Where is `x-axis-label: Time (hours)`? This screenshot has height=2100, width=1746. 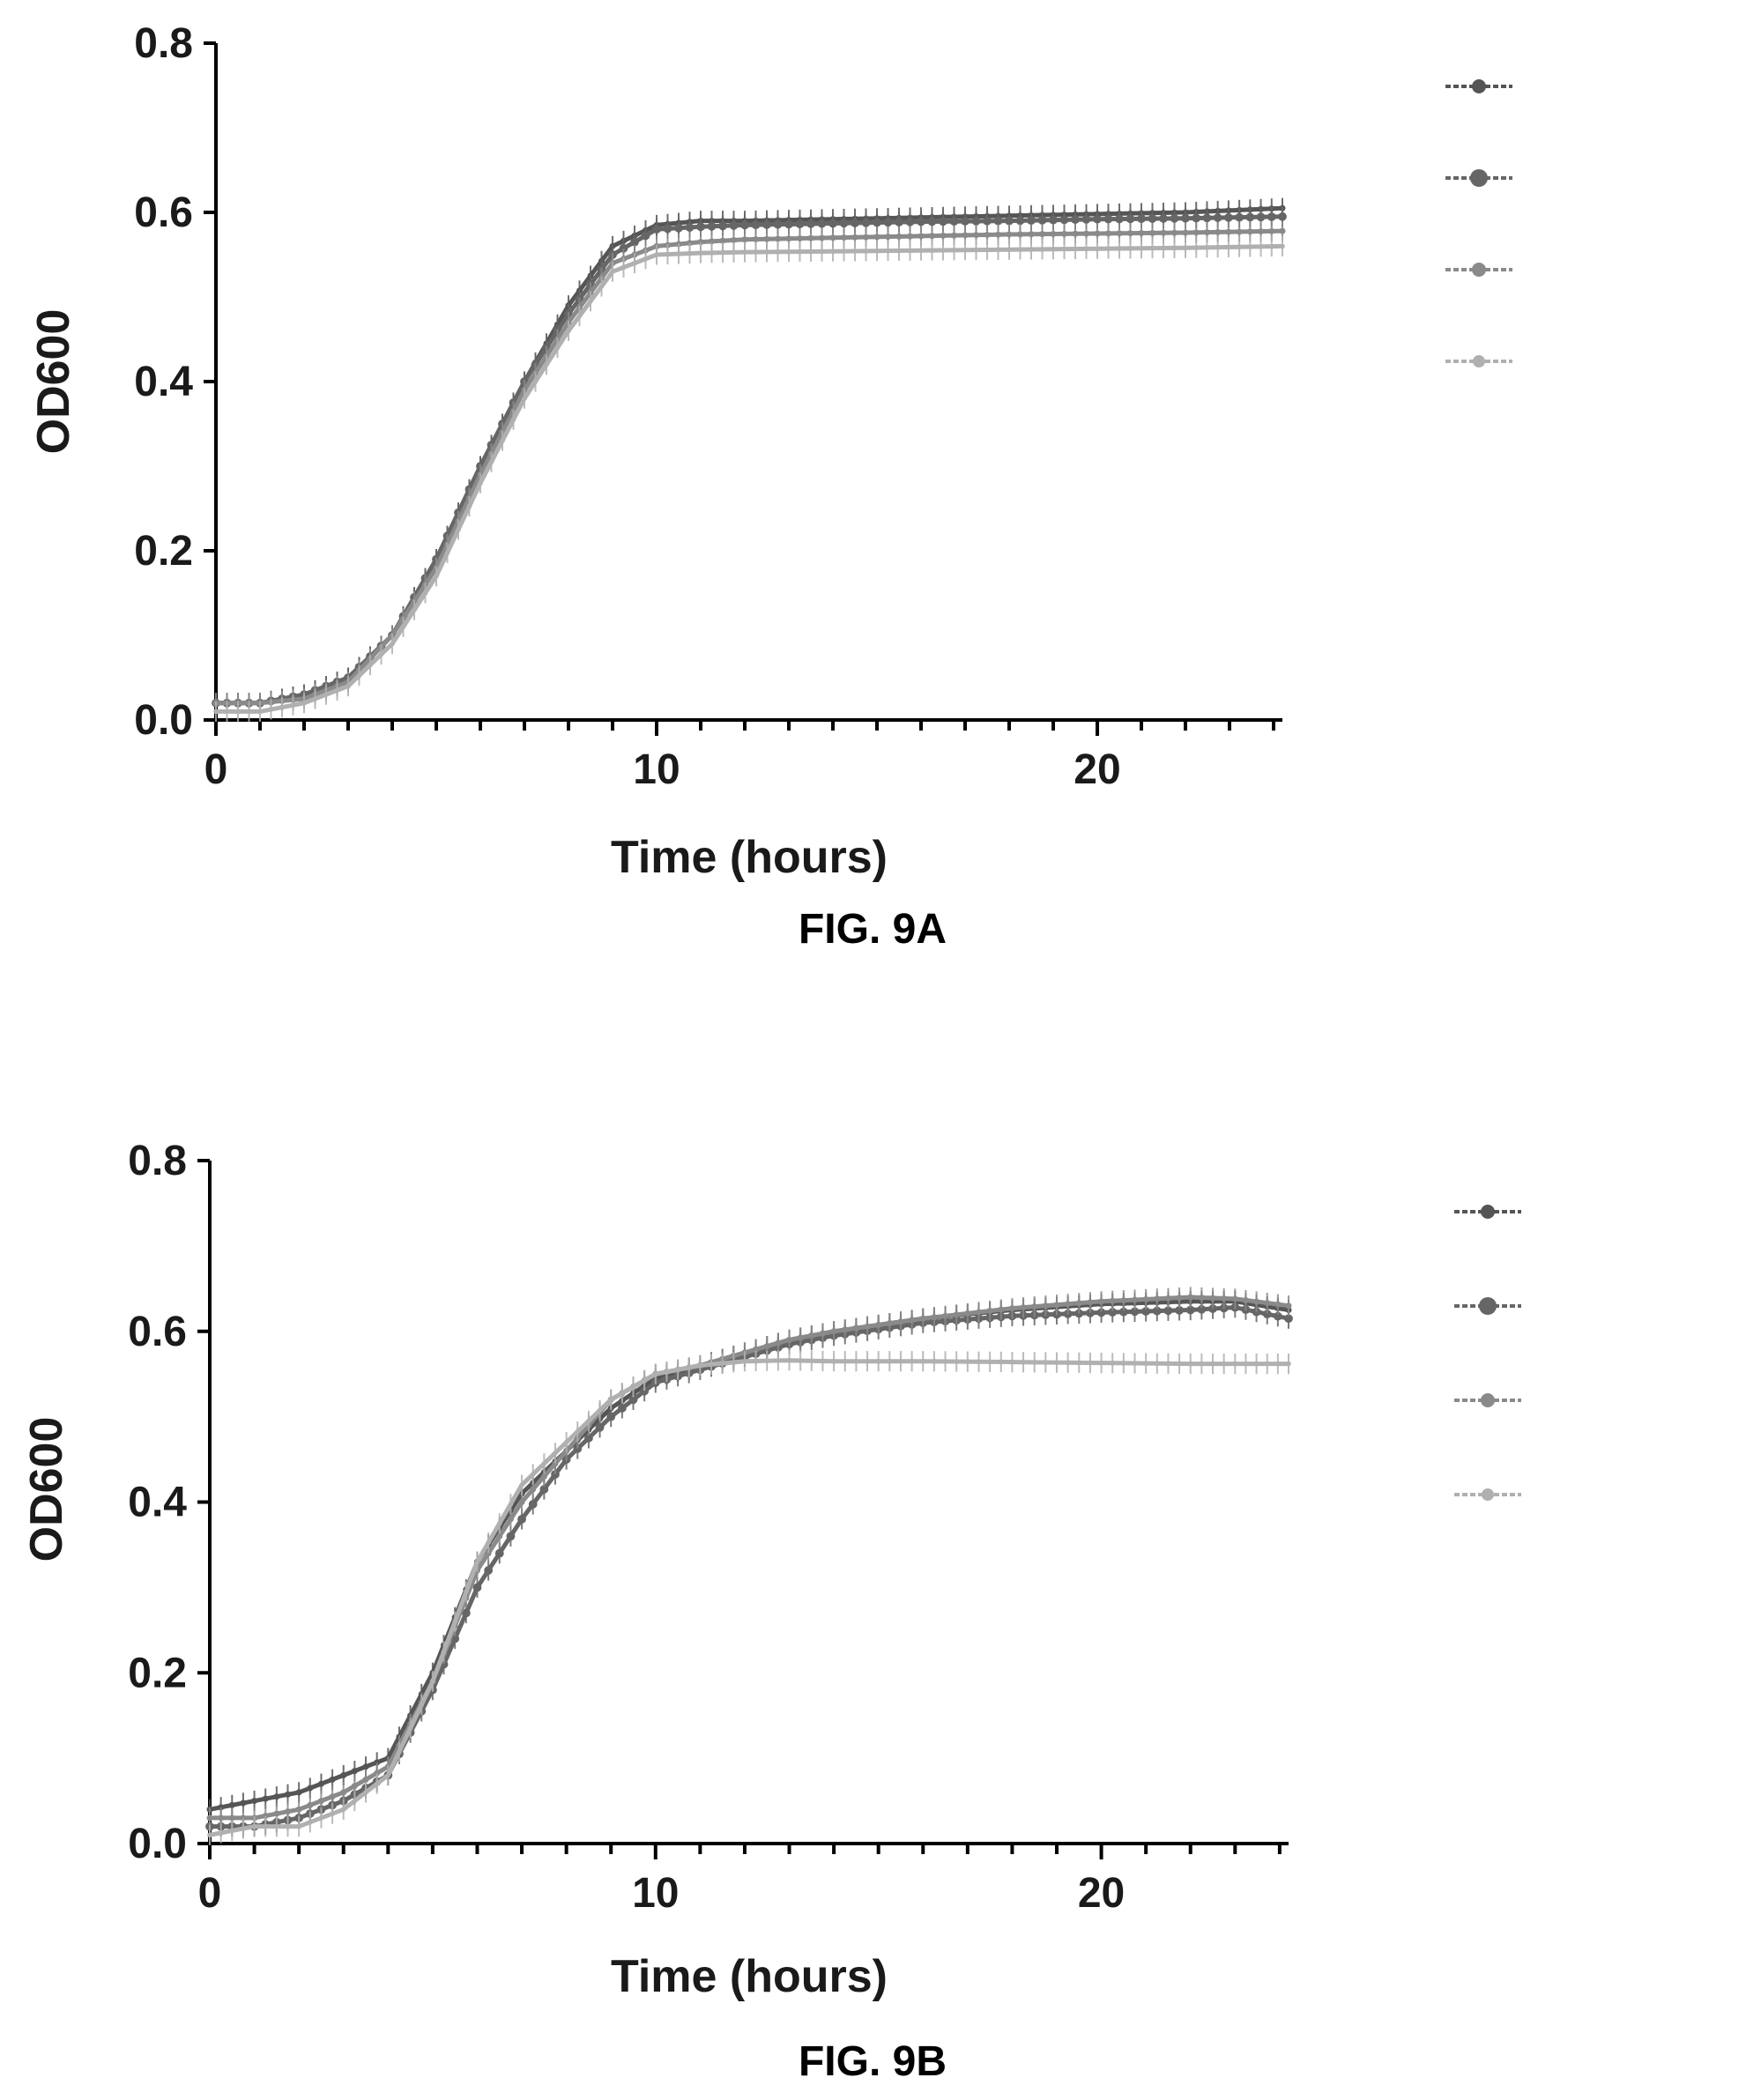
x-axis-label: Time (hours) is located at coordinates (749, 857).